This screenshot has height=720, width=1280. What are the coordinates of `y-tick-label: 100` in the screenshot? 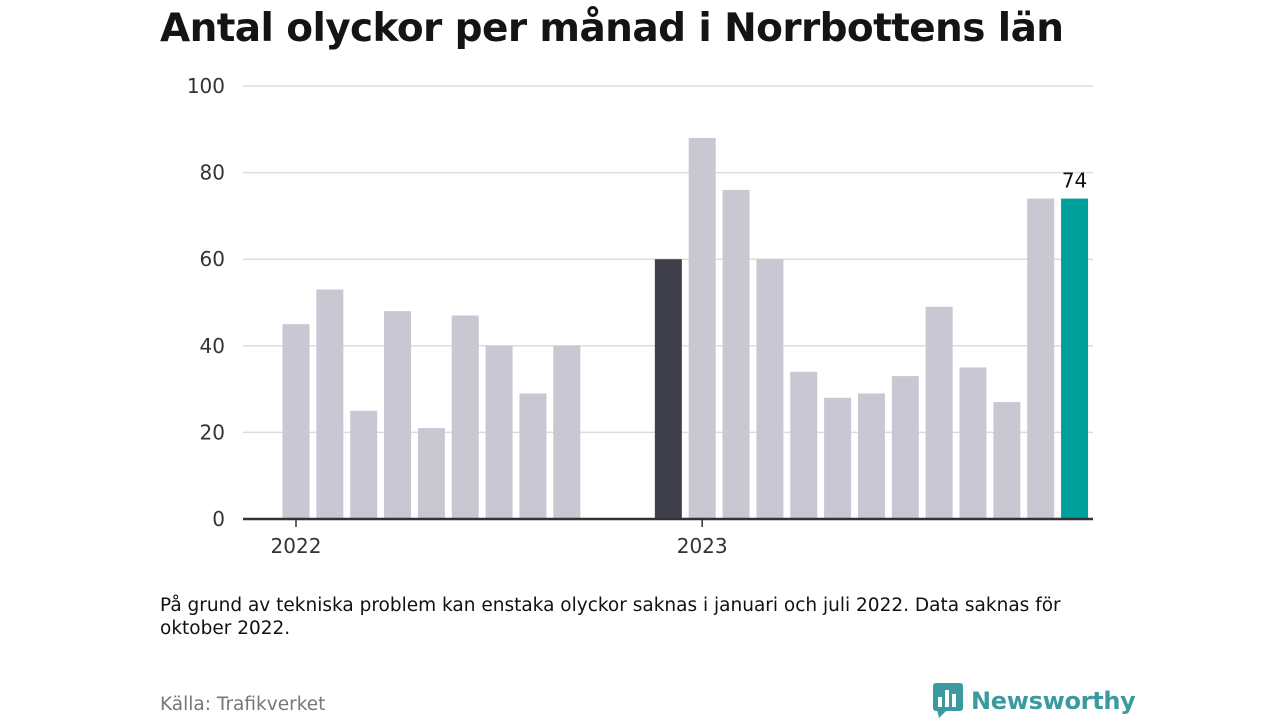 It's located at (206, 86).